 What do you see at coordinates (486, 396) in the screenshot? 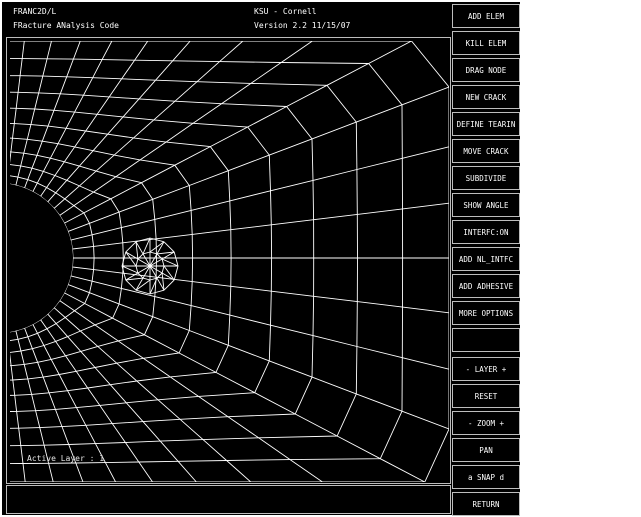
I see `reset-button: RESET` at bounding box center [486, 396].